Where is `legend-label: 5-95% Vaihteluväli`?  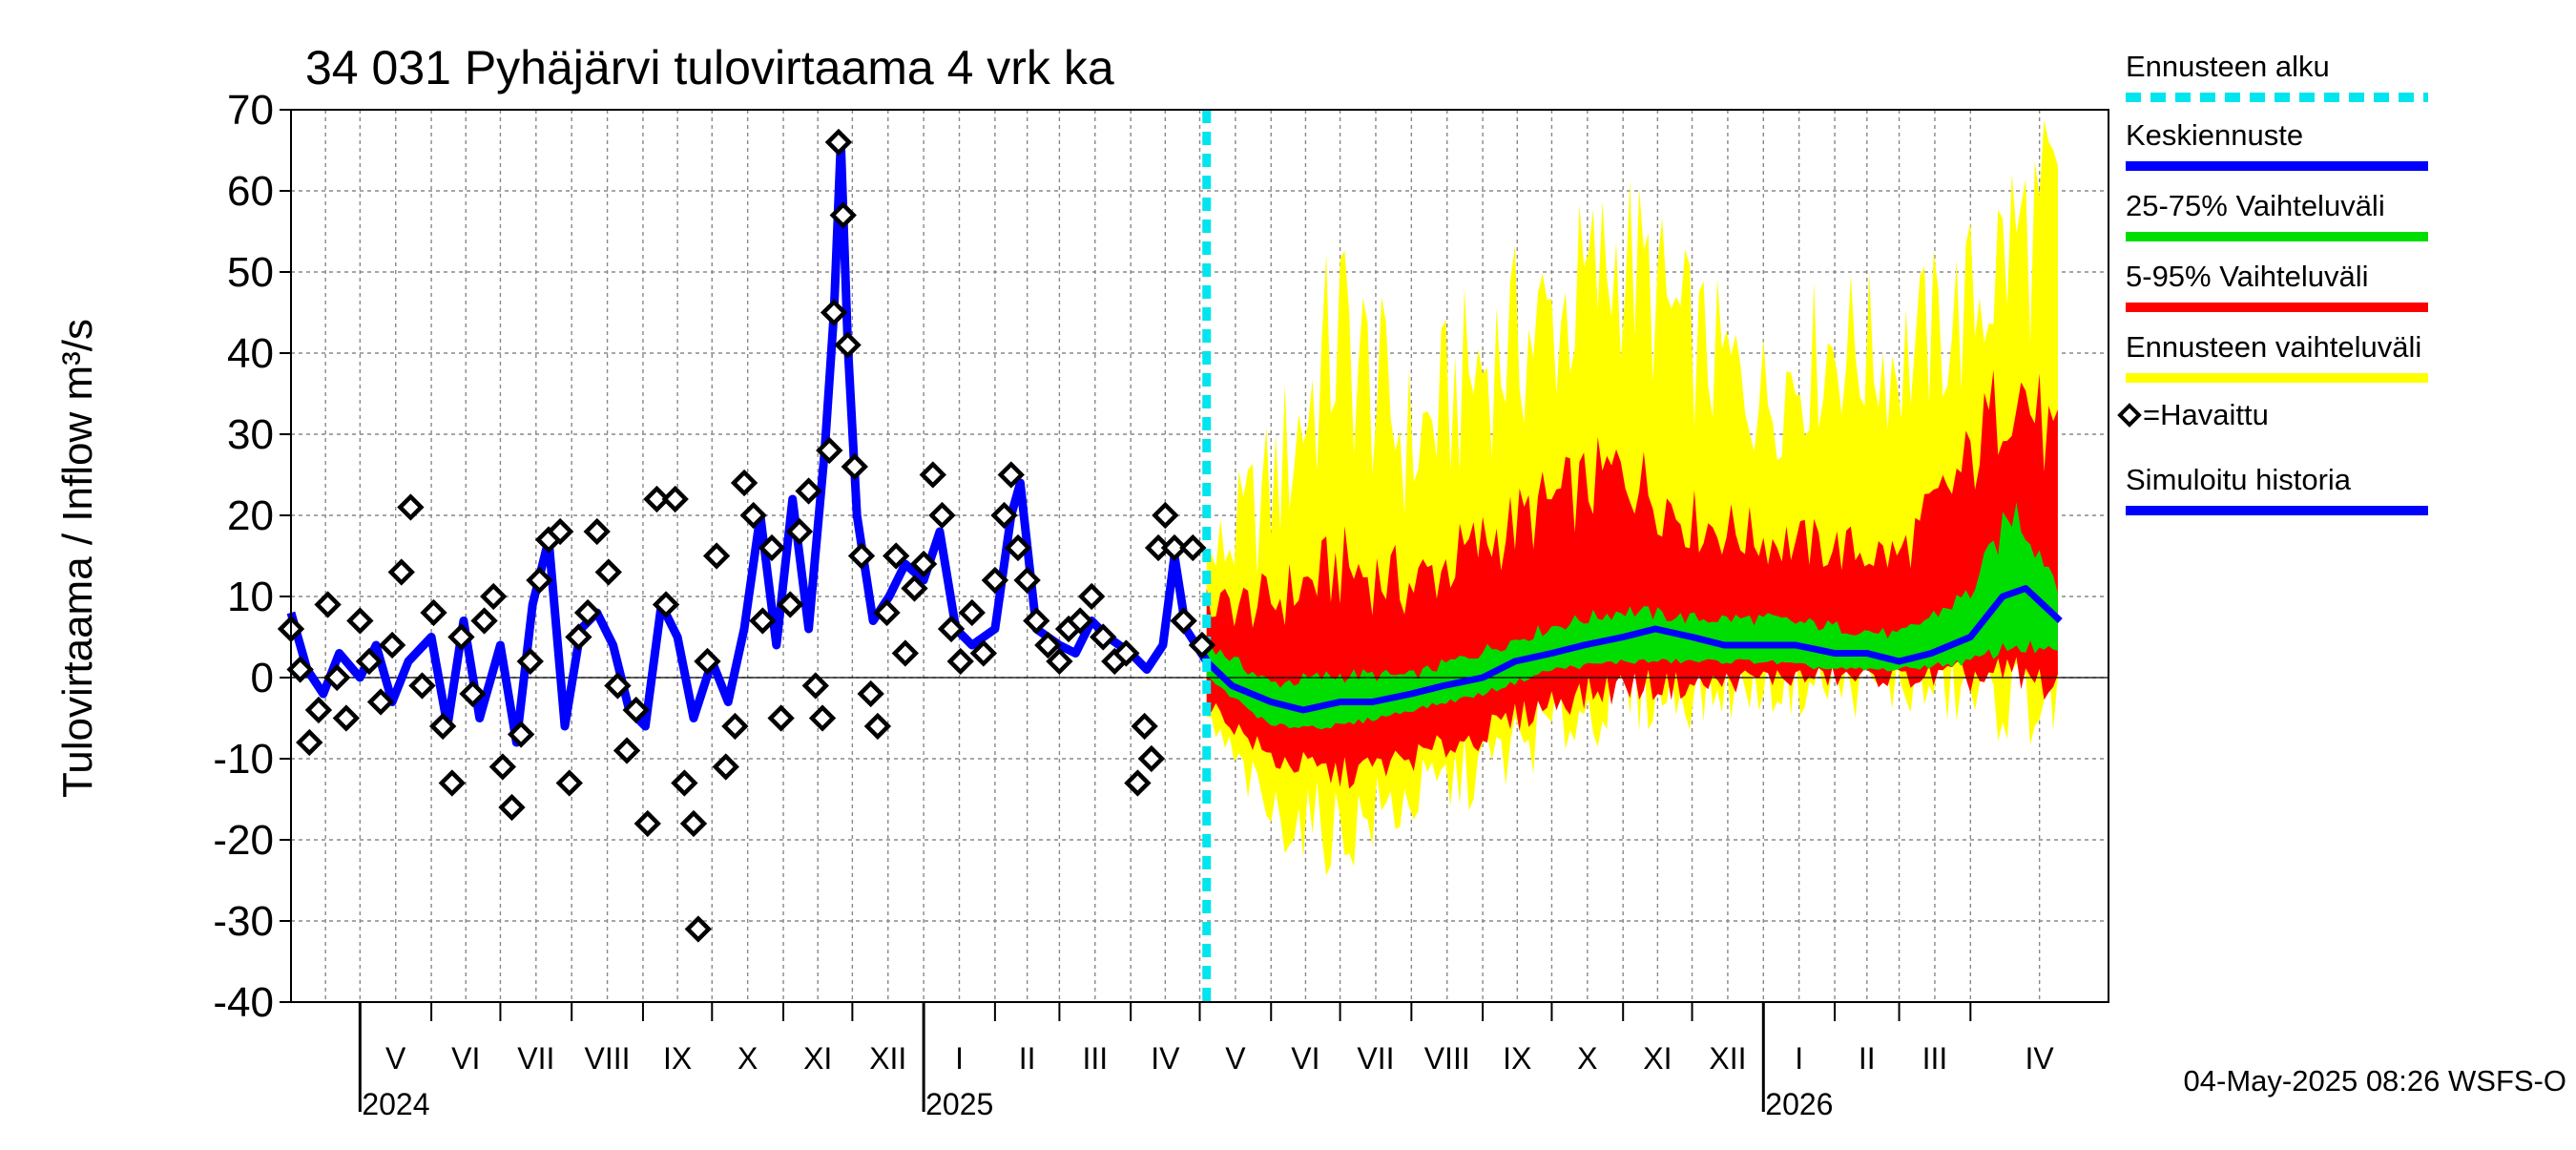 legend-label: 5-95% Vaihteluväli is located at coordinates (2247, 276).